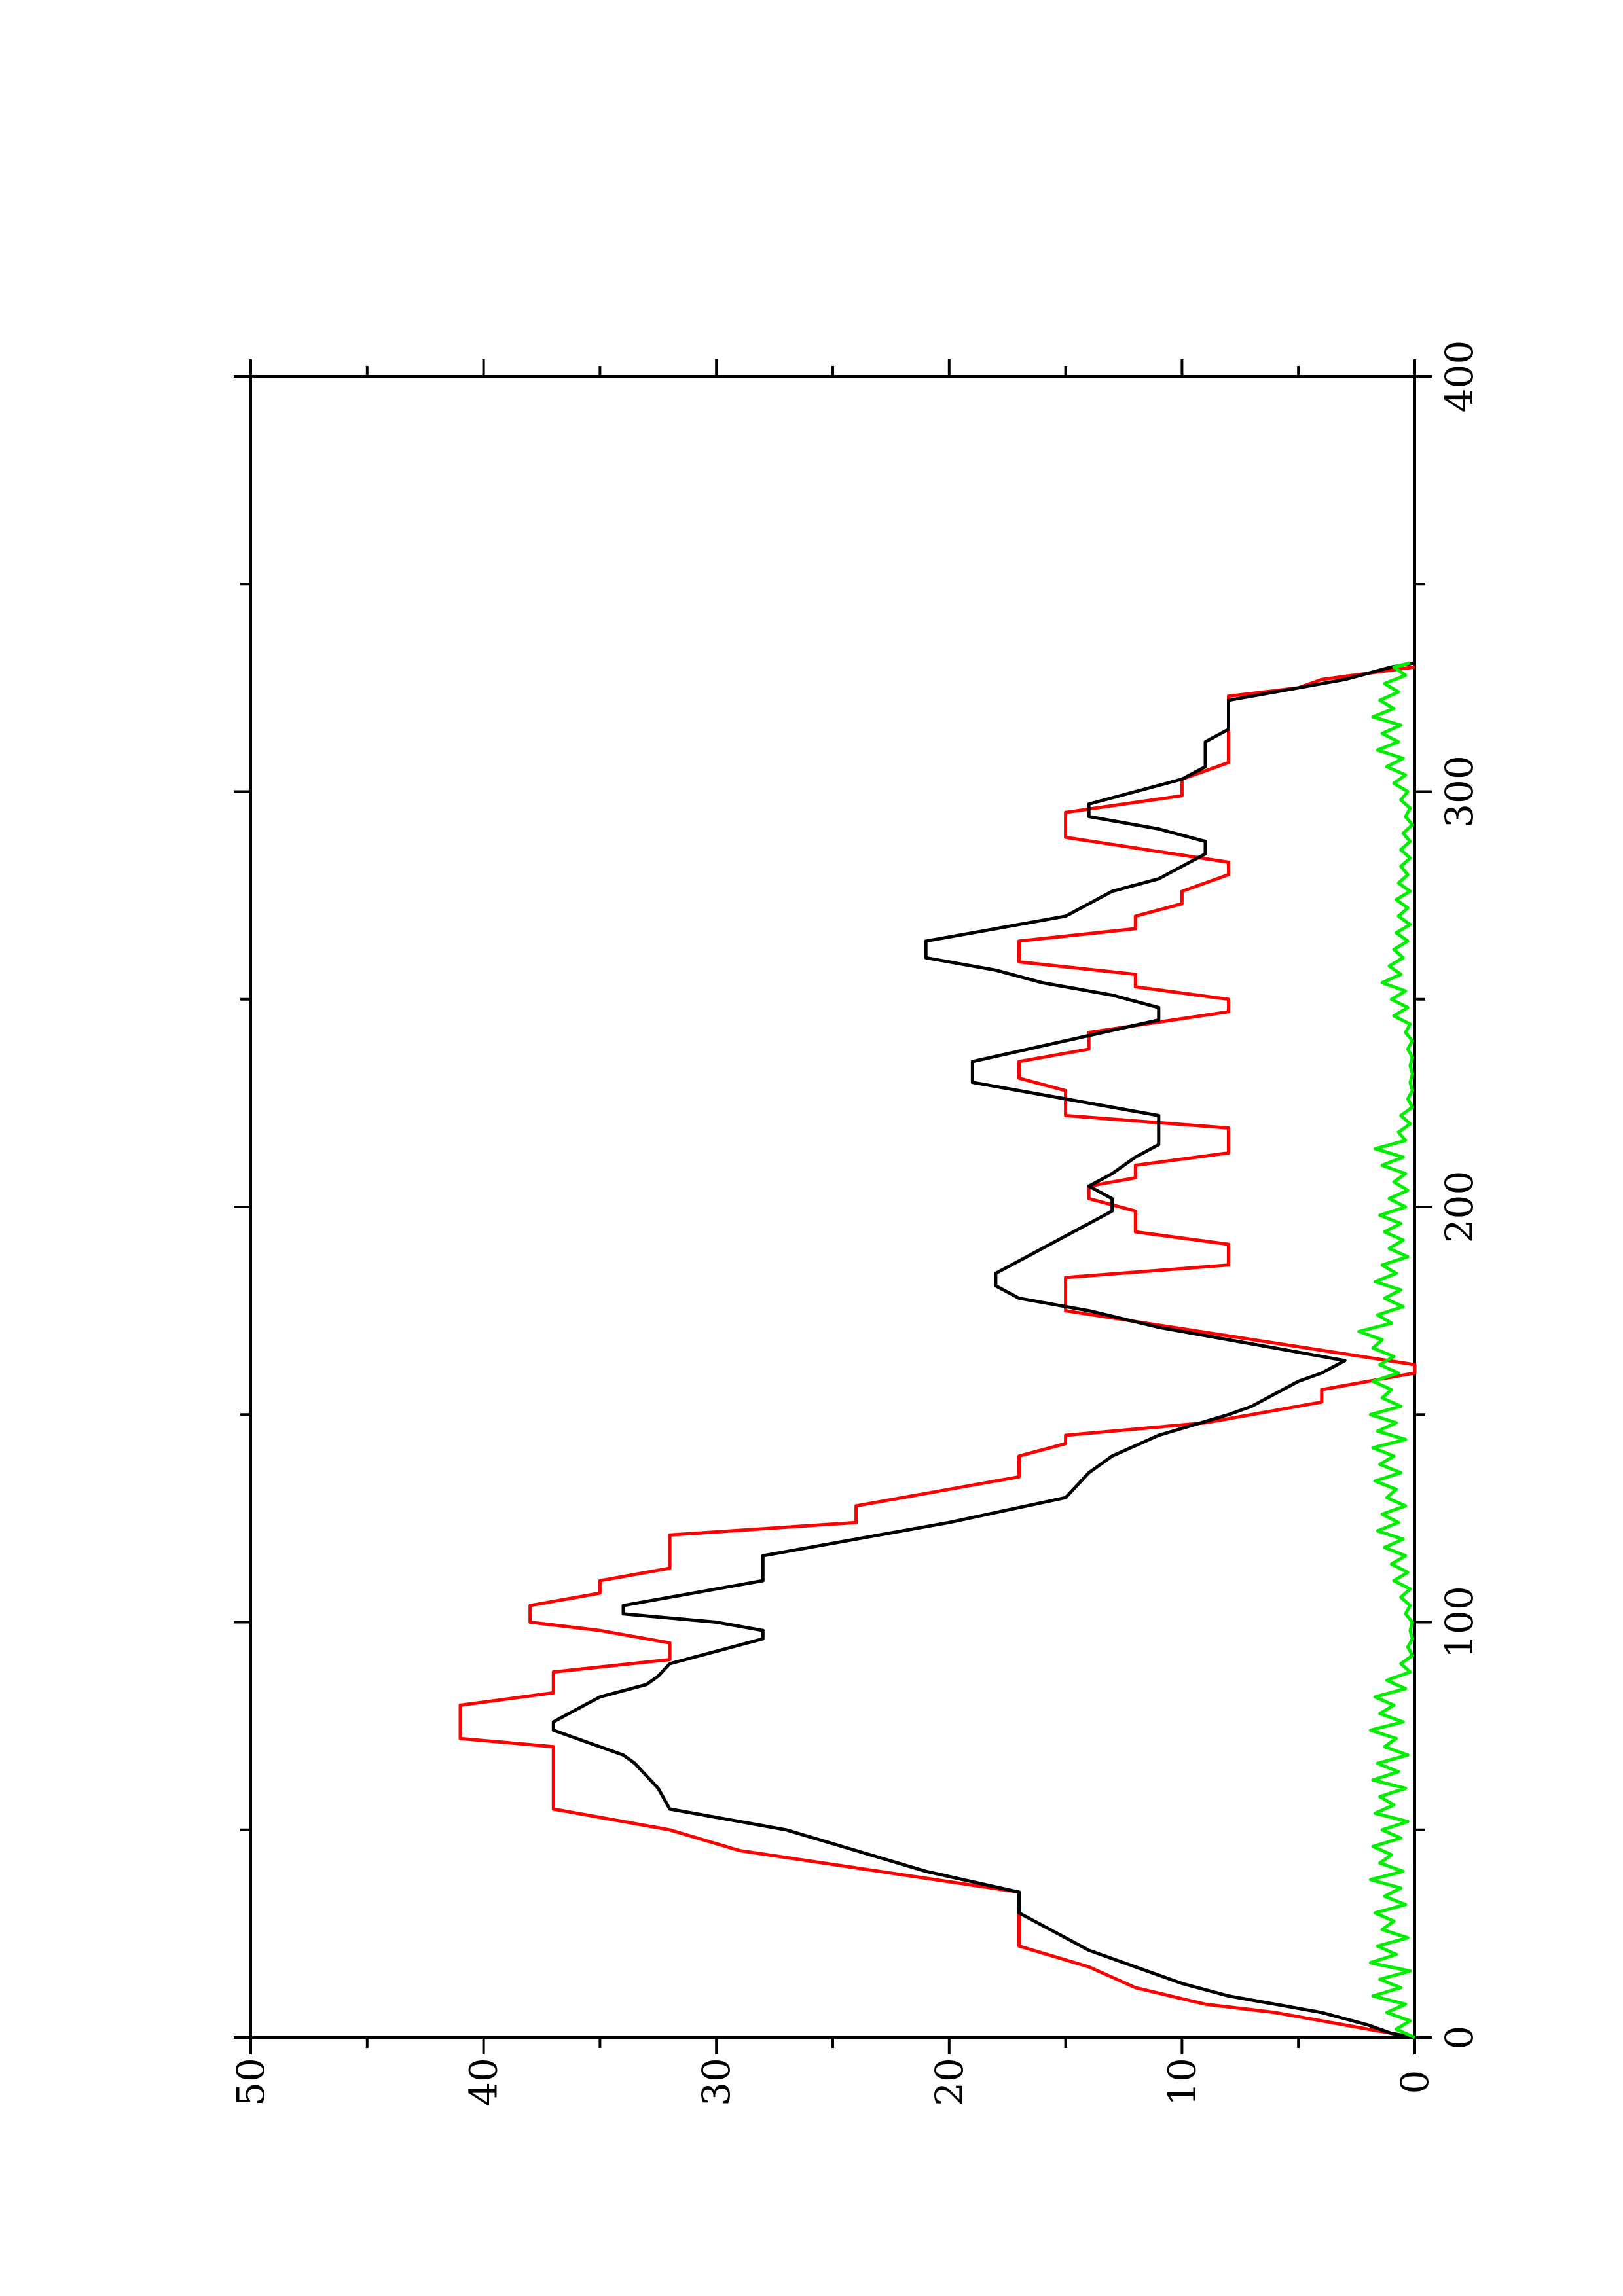 The height and width of the screenshot is (2296, 1623). Describe the element at coordinates (1459, 1207) in the screenshot. I see `x-tick-label: 200` at that location.